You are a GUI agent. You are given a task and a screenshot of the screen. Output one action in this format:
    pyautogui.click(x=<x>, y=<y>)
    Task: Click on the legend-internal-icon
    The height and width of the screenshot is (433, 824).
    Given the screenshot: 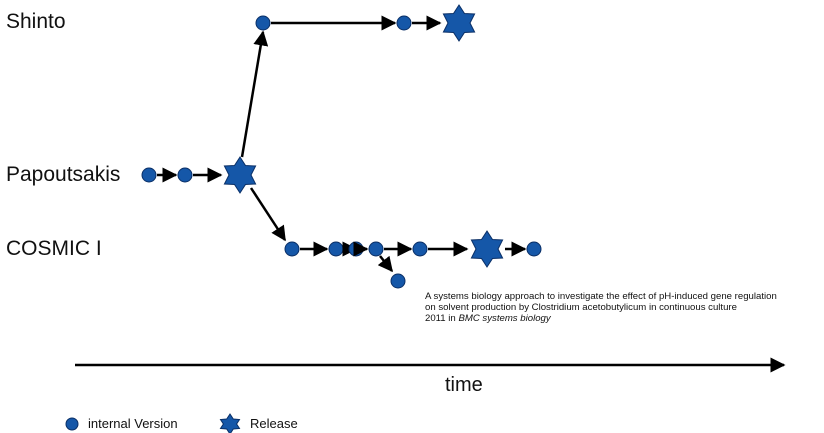 What is the action you would take?
    pyautogui.click(x=72, y=424)
    